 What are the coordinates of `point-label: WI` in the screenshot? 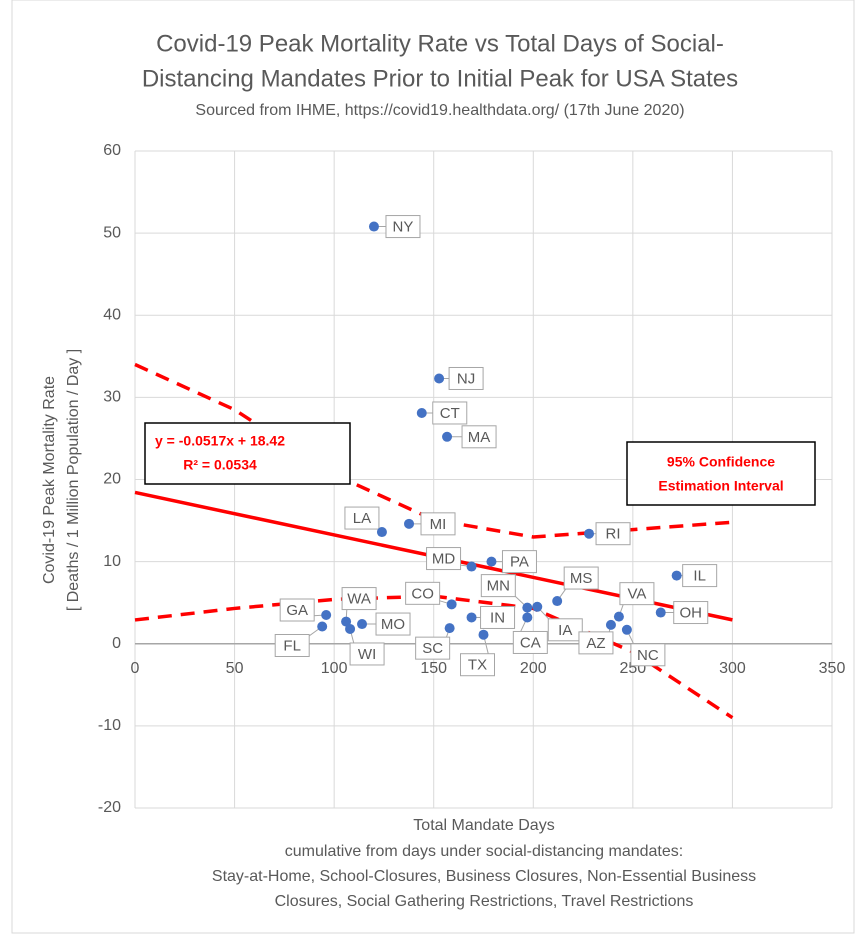 It's located at (367, 654).